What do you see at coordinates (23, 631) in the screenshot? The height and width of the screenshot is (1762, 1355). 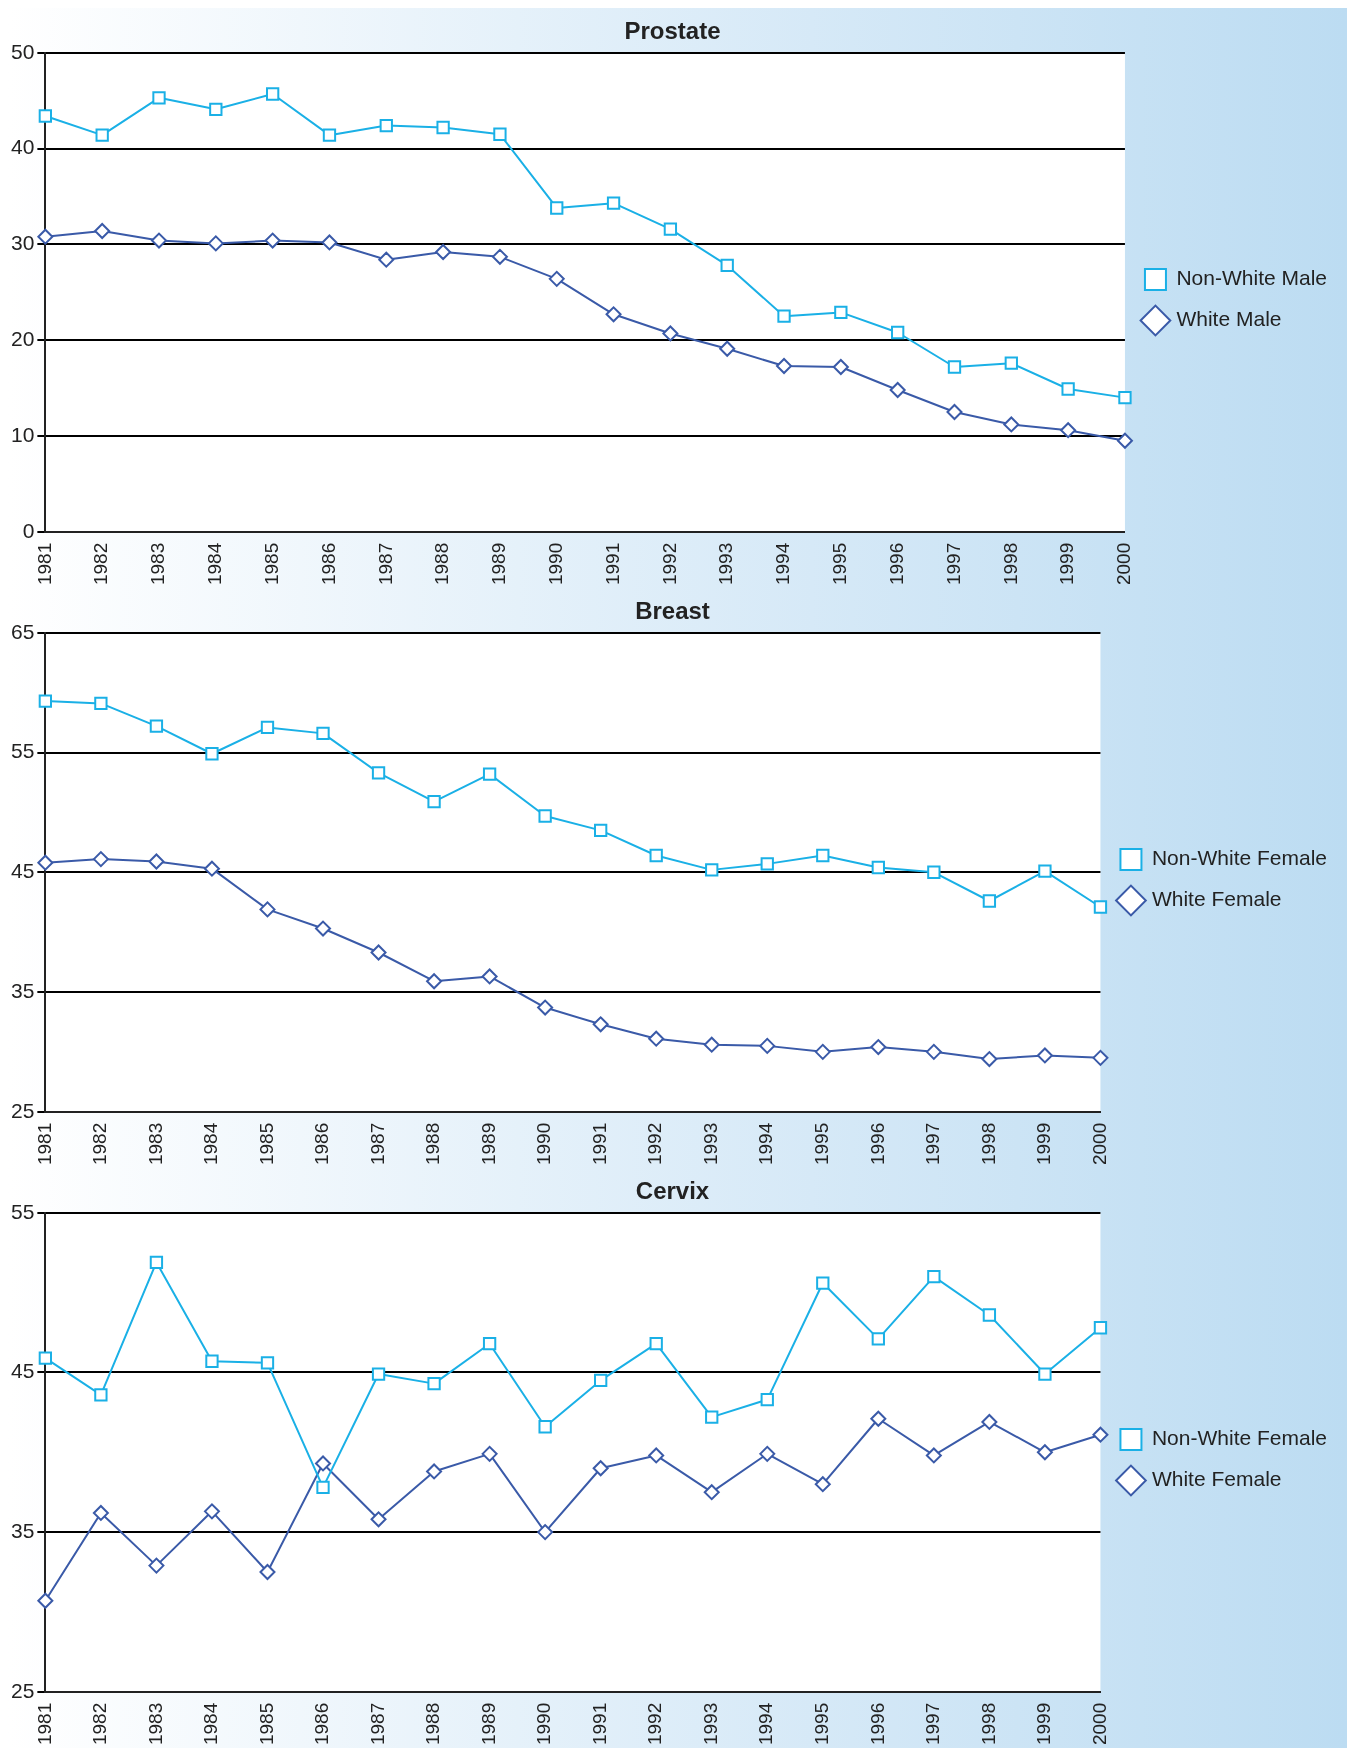 I see `y-tick-label: 65` at bounding box center [23, 631].